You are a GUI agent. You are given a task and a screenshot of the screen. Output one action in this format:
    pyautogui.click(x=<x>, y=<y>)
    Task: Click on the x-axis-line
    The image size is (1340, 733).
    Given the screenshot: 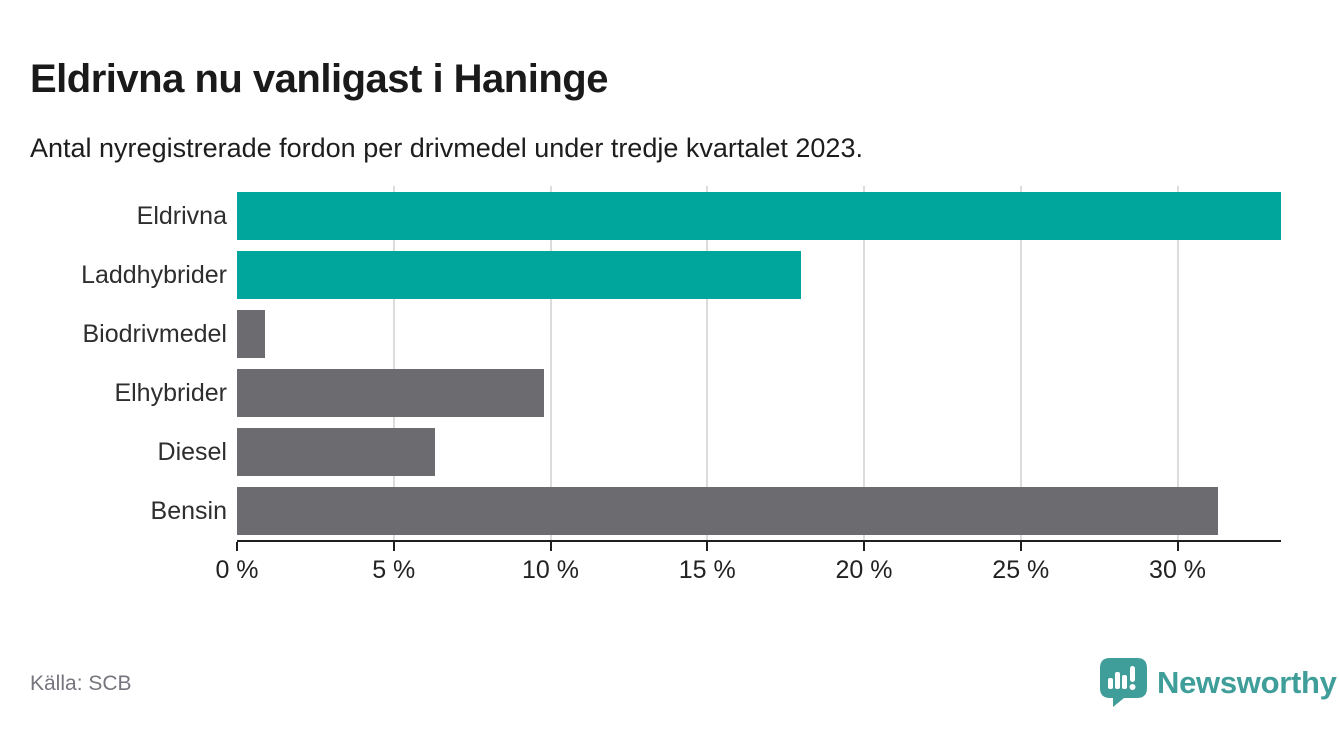 What is the action you would take?
    pyautogui.click(x=759, y=541)
    